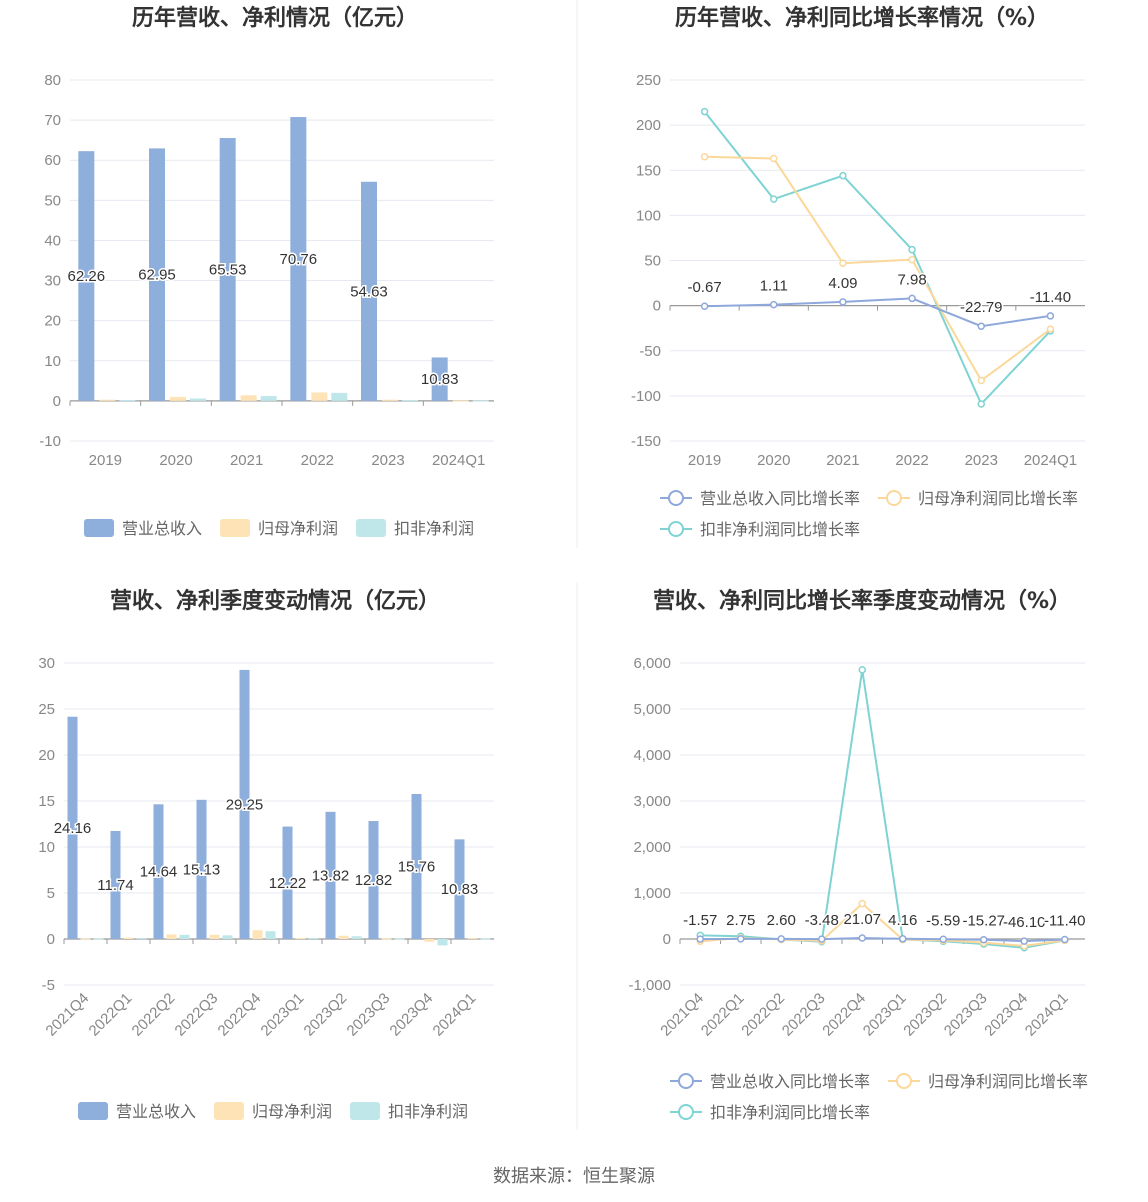  Describe the element at coordinates (981, 460) in the screenshot. I see `x-tick-label: 2023` at that location.